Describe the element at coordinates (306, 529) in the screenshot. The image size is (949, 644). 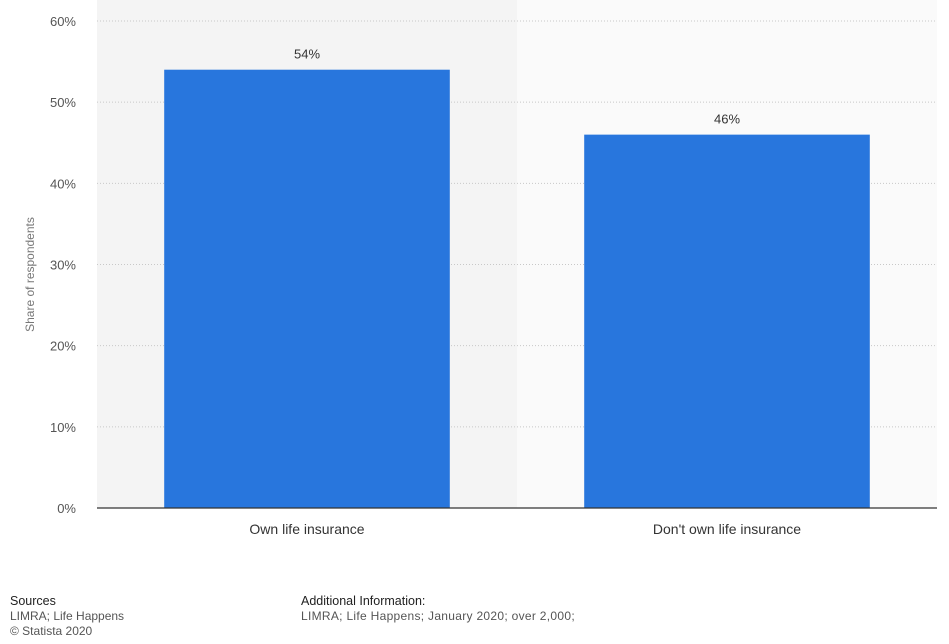
I see `x-tick-label: Own life insurance` at that location.